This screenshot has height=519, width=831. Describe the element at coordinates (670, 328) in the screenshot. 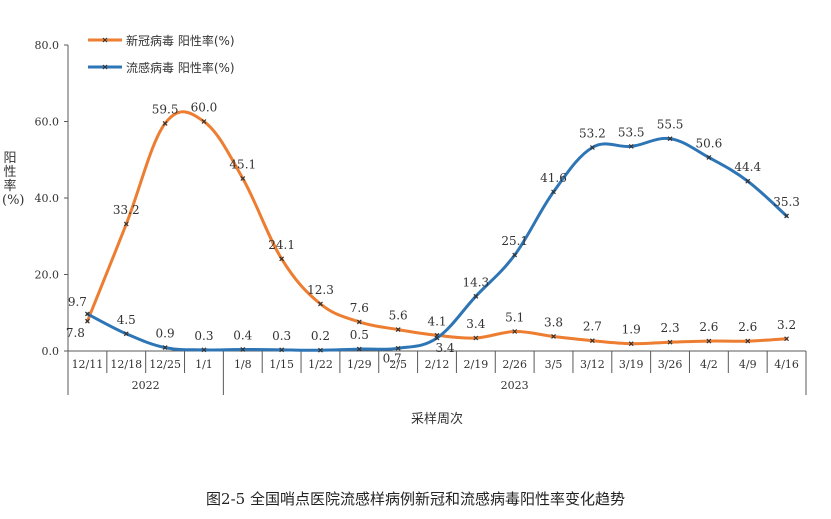

I see `data-label: 2.3` at that location.